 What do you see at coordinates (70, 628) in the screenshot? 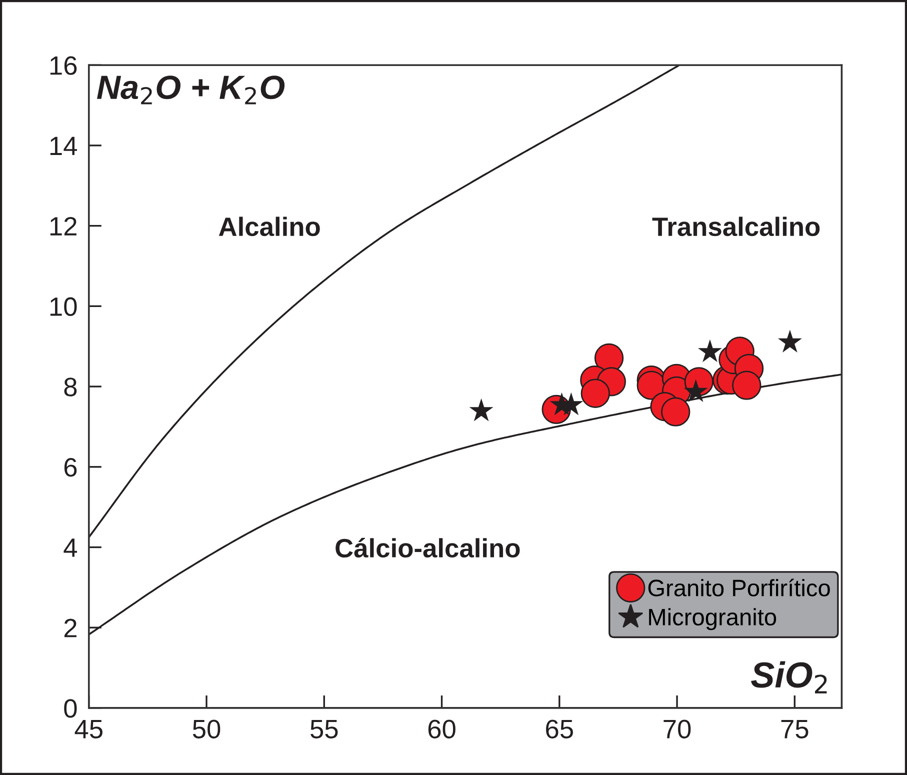
I see `y-tick-label: 2` at bounding box center [70, 628].